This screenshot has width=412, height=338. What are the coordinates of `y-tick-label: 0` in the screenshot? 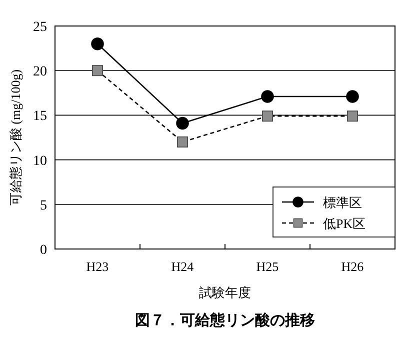 It's located at (43, 250).